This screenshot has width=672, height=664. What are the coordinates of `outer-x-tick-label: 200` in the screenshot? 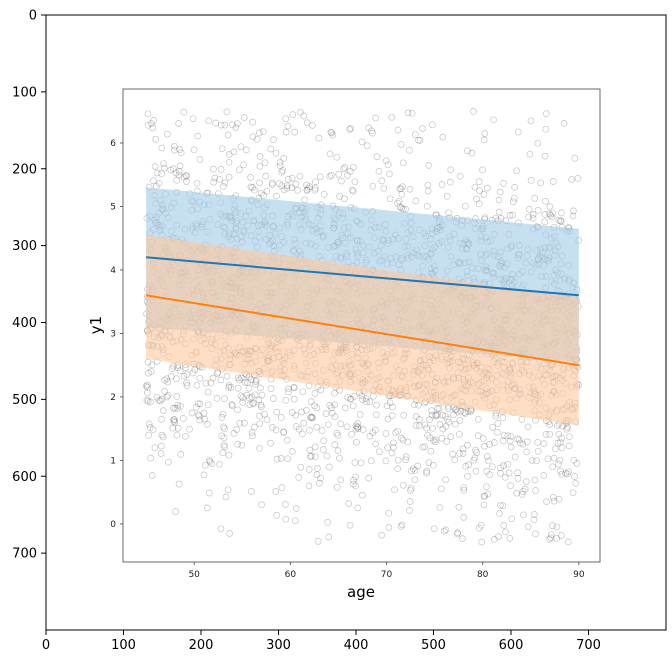 It's located at (201, 645).